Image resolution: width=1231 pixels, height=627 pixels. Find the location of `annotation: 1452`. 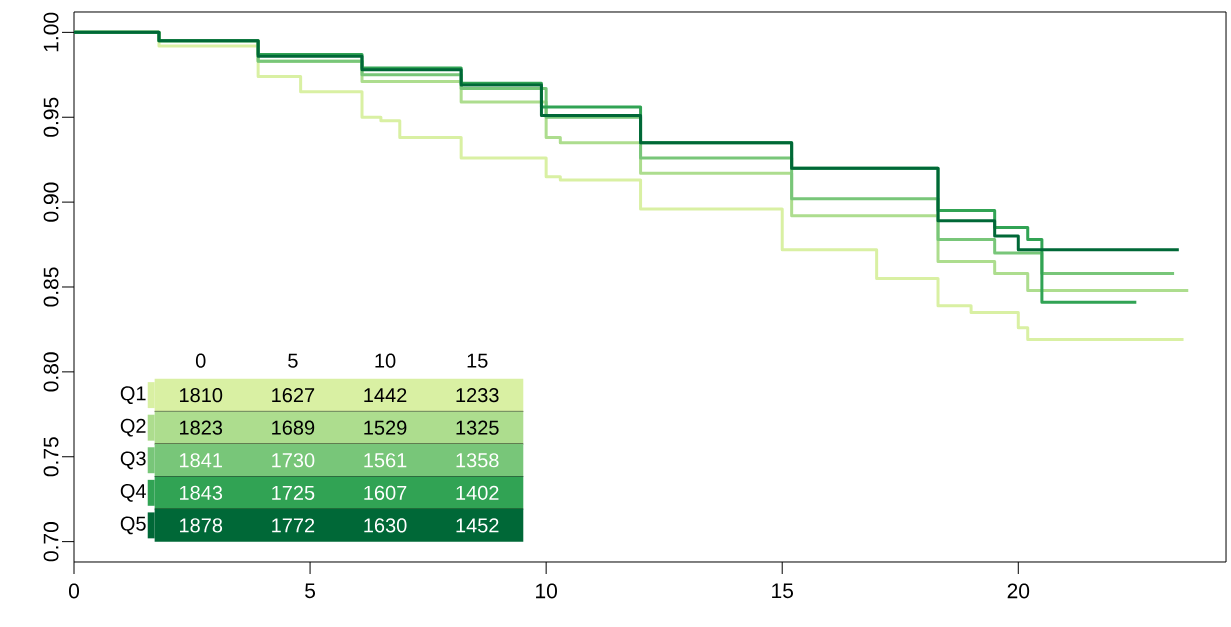

annotation: 1452 is located at coordinates (477, 525).